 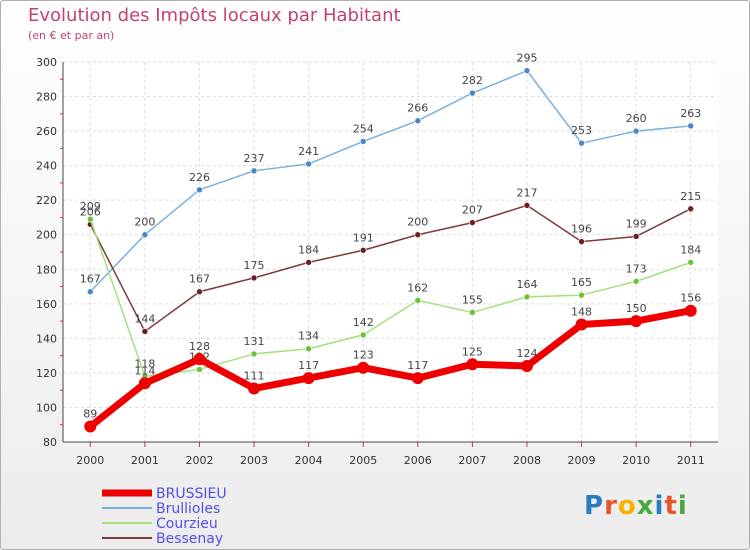 What do you see at coordinates (627, 506) in the screenshot?
I see `logo-letter: o` at bounding box center [627, 506].